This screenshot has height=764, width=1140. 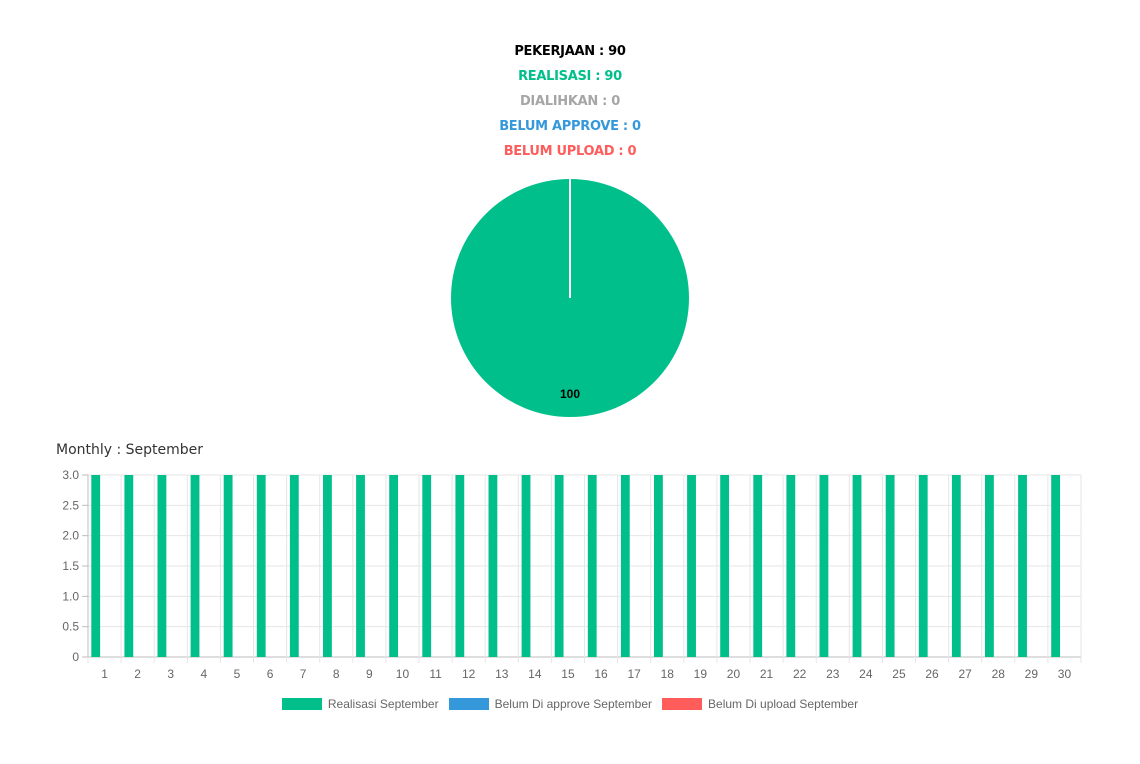 I want to click on x-tick-label: 24, so click(x=866, y=674).